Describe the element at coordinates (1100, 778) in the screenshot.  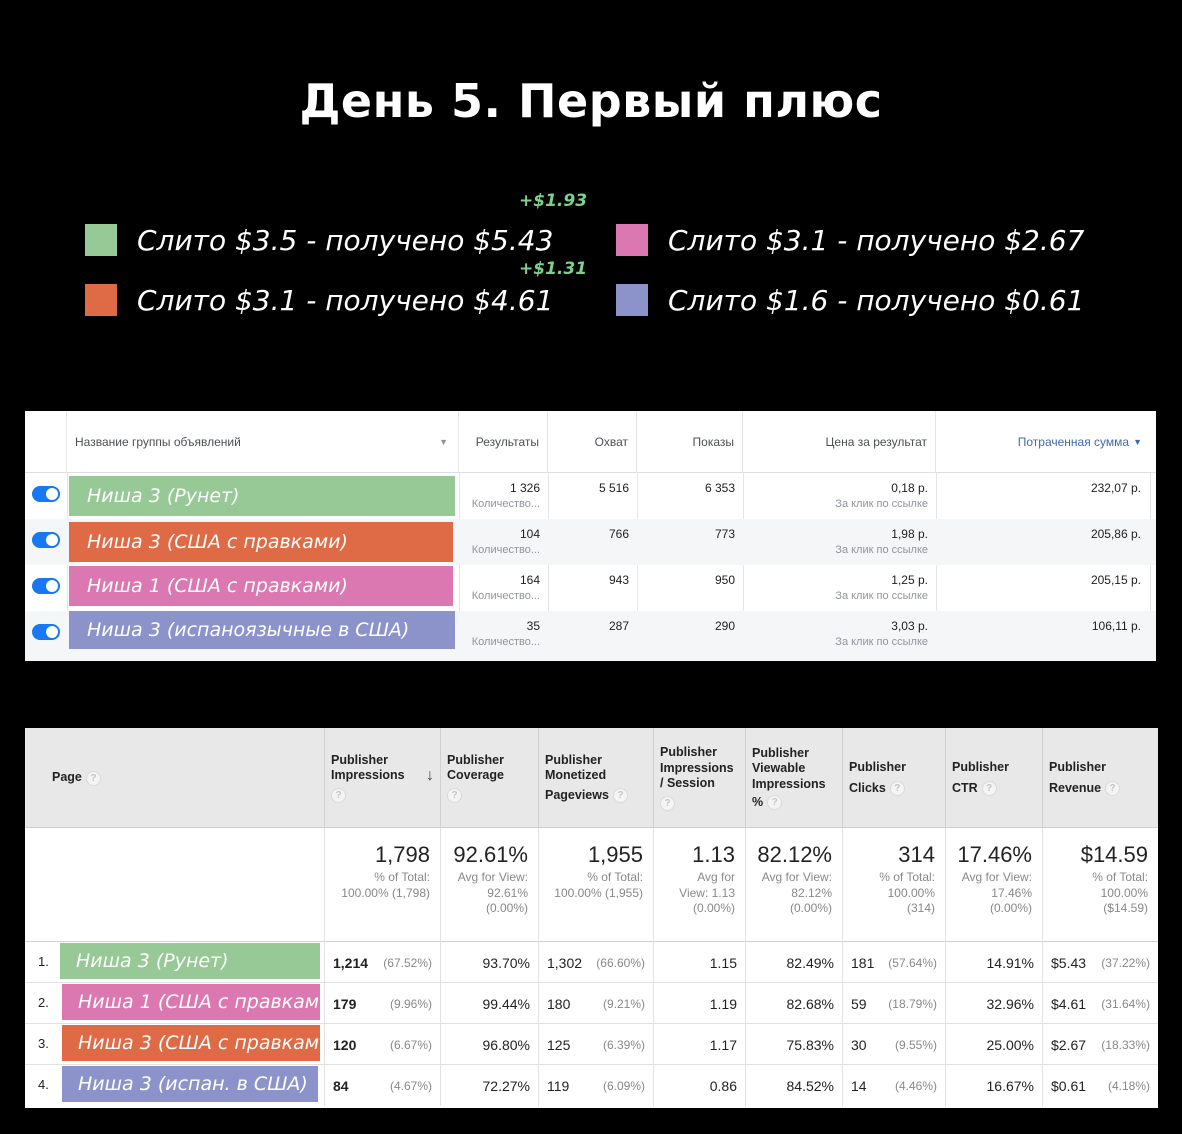
I see `column-header-revenue: Publisher Revenue?` at that location.